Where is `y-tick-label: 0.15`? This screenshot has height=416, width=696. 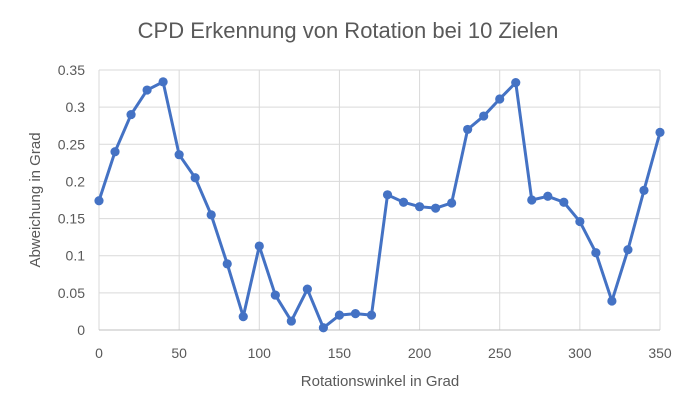 y-tick-label: 0.15 is located at coordinates (71, 219).